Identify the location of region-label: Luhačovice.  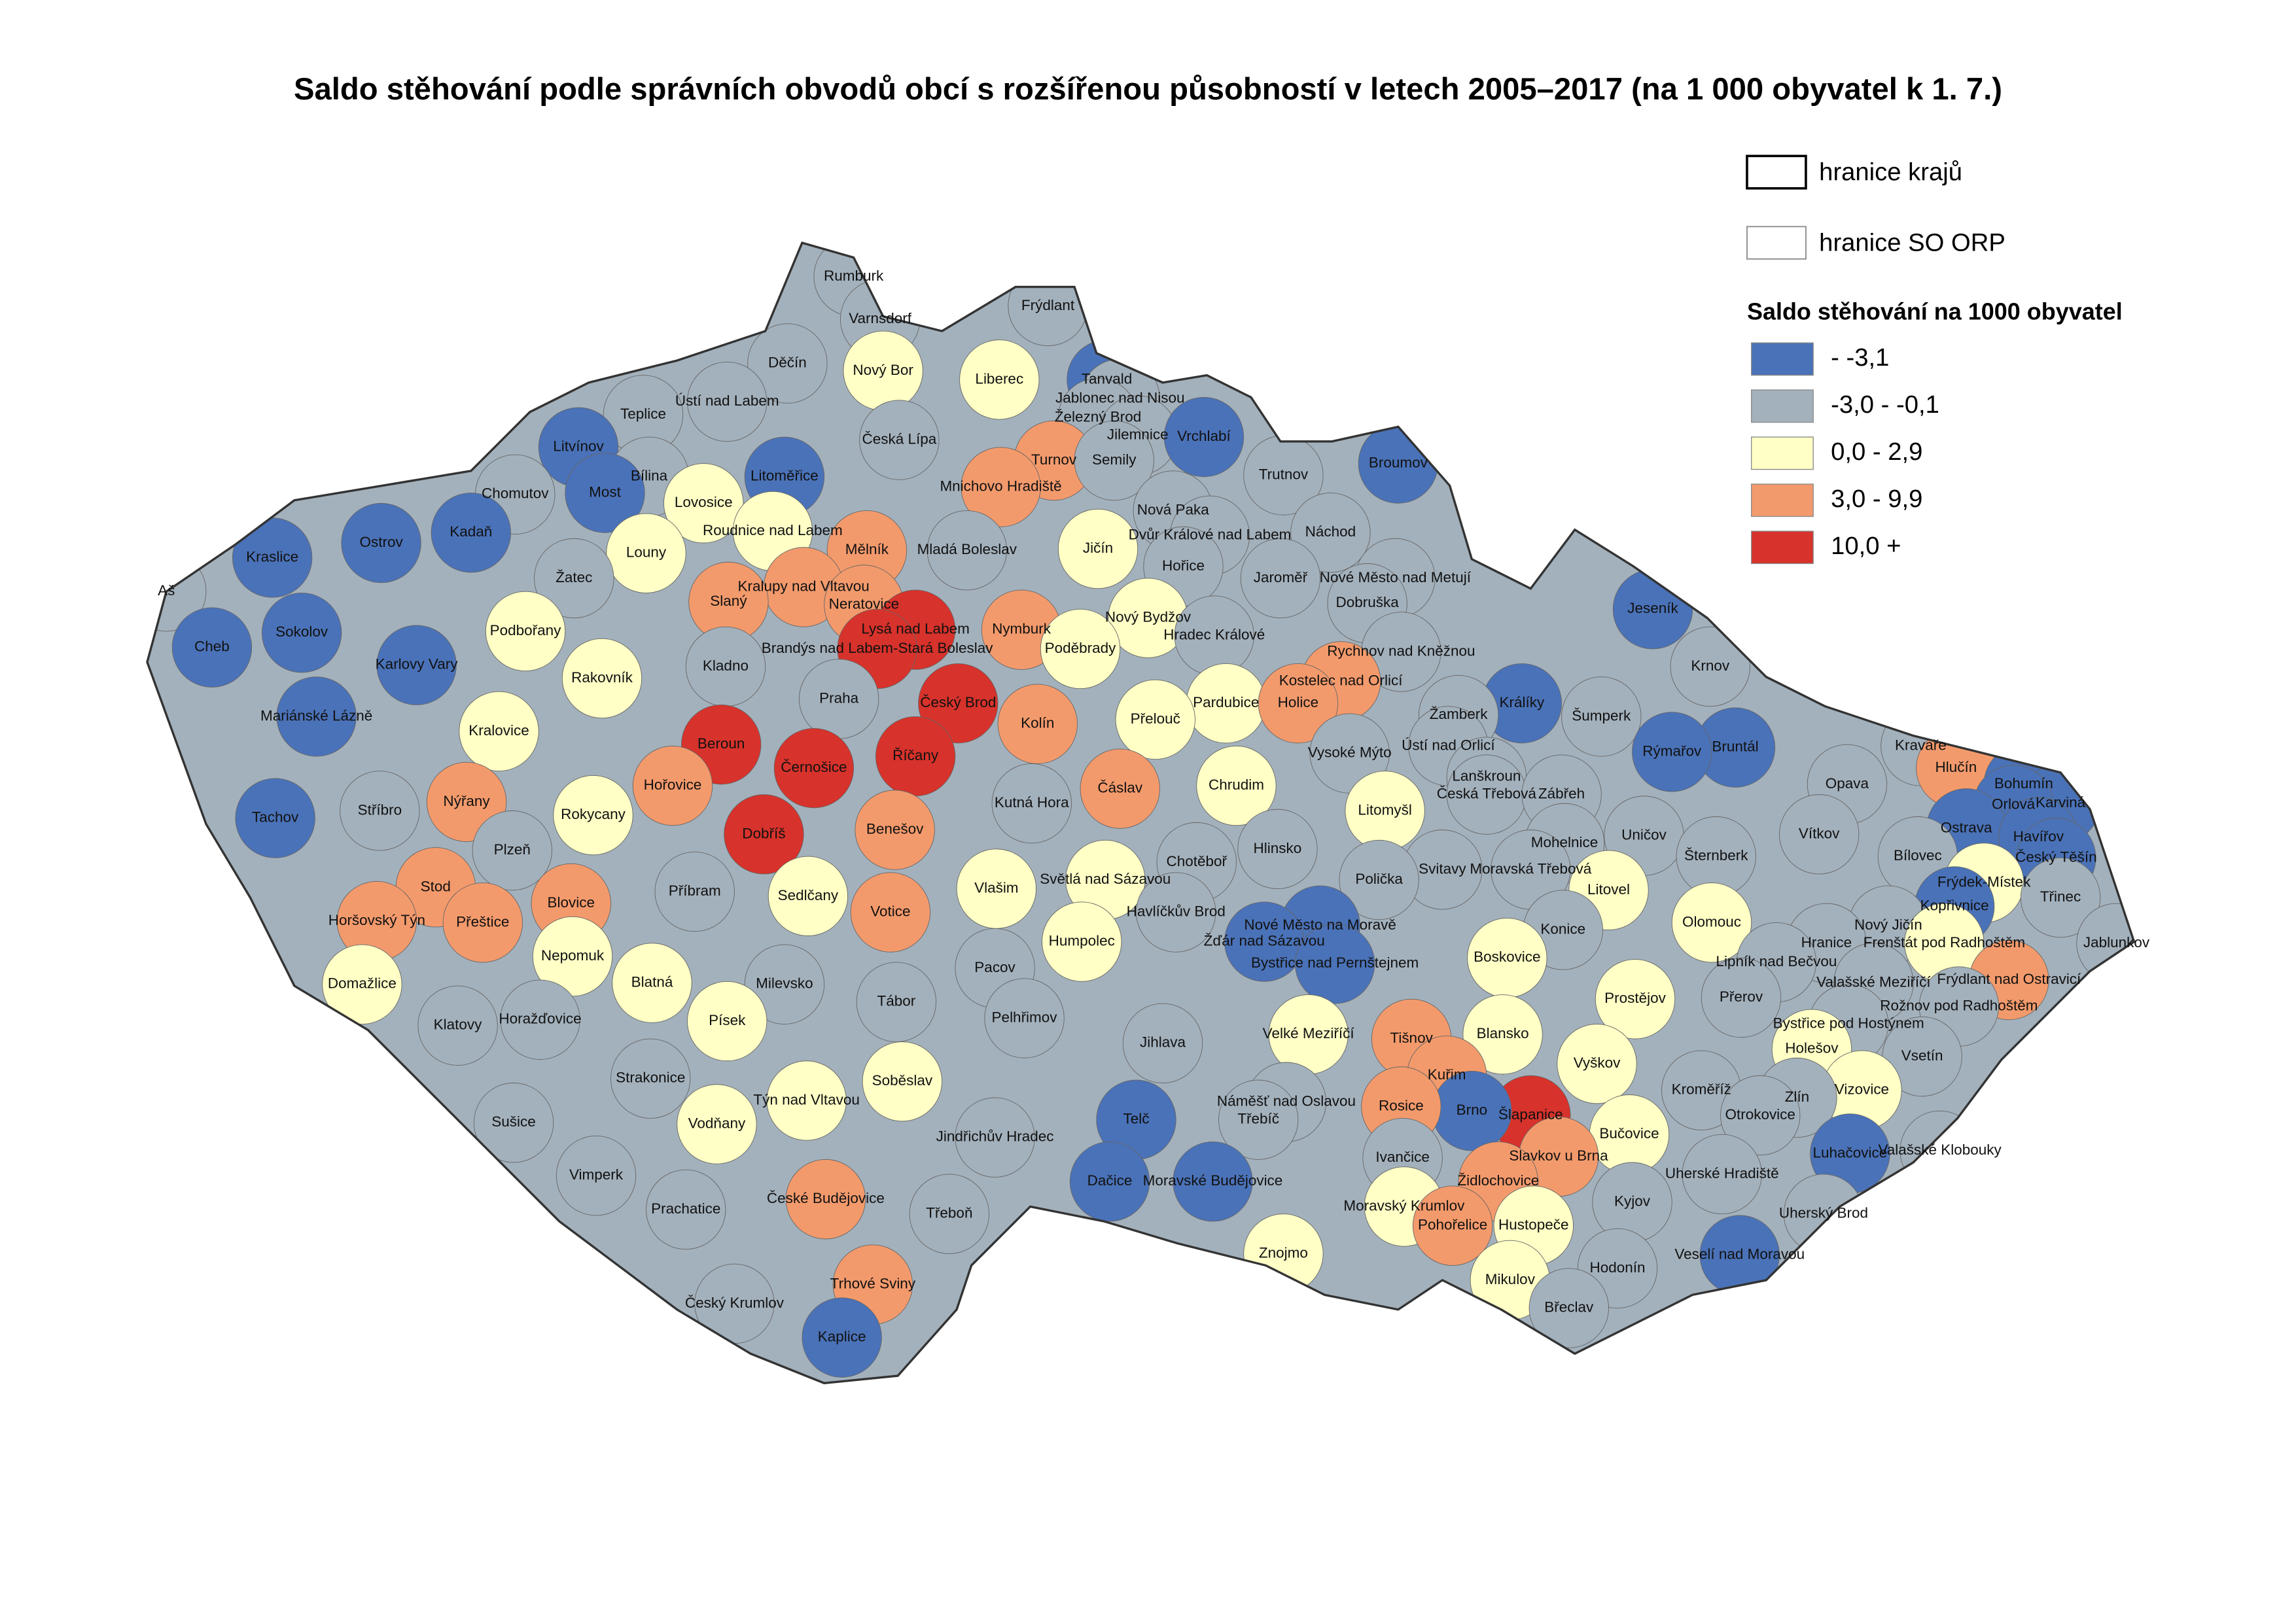
(1850, 1153).